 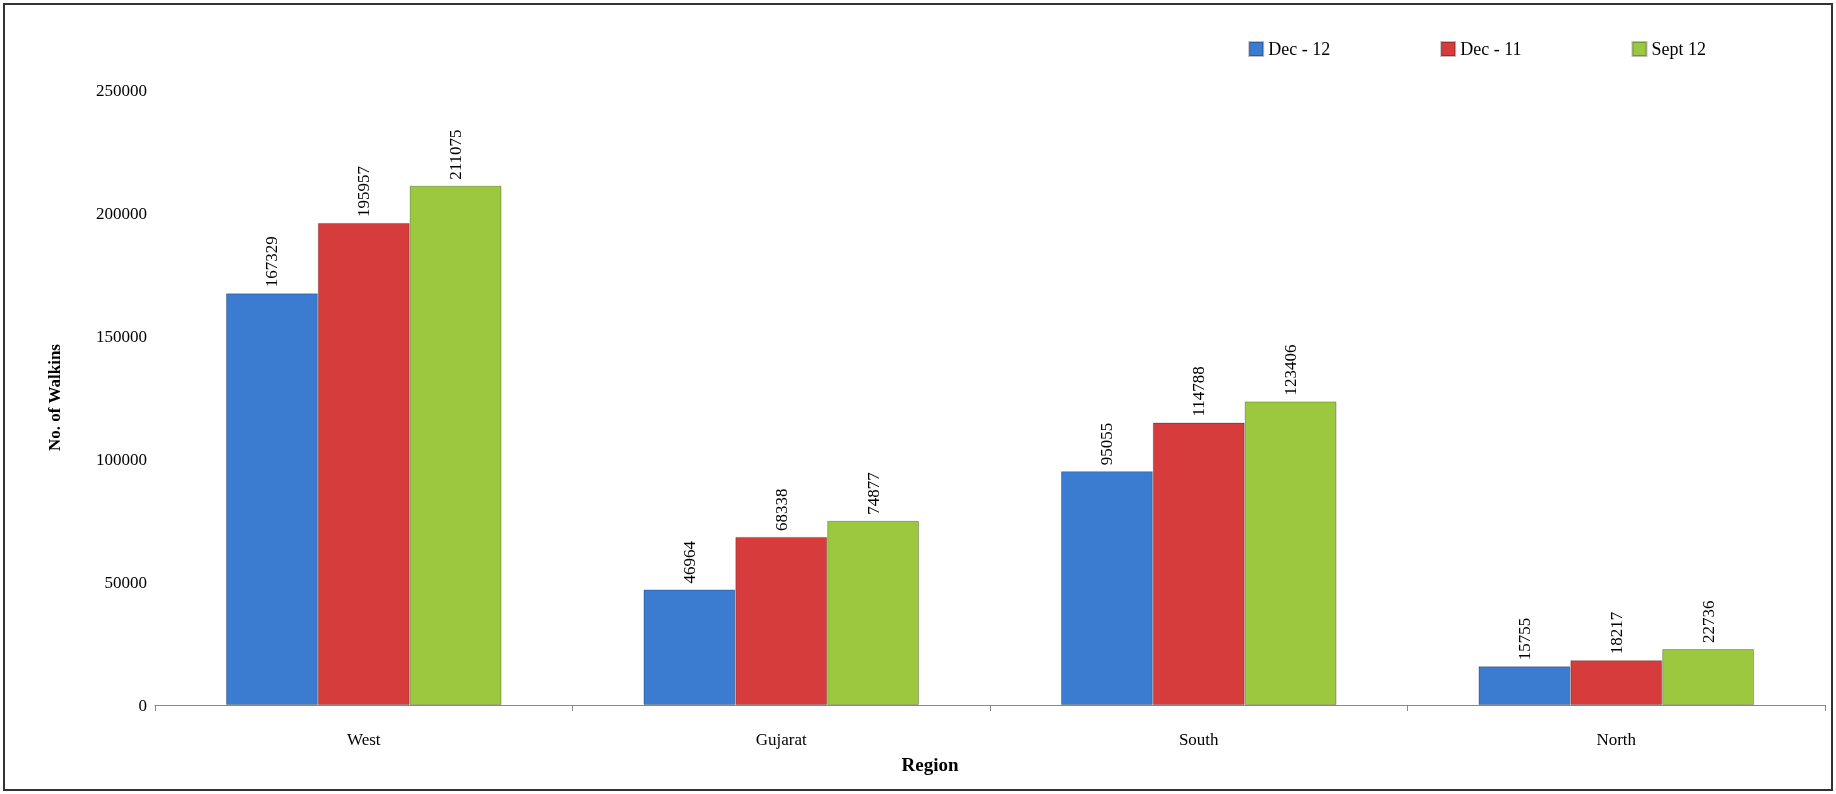 What do you see at coordinates (1616, 739) in the screenshot?
I see `x-tick-label: North` at bounding box center [1616, 739].